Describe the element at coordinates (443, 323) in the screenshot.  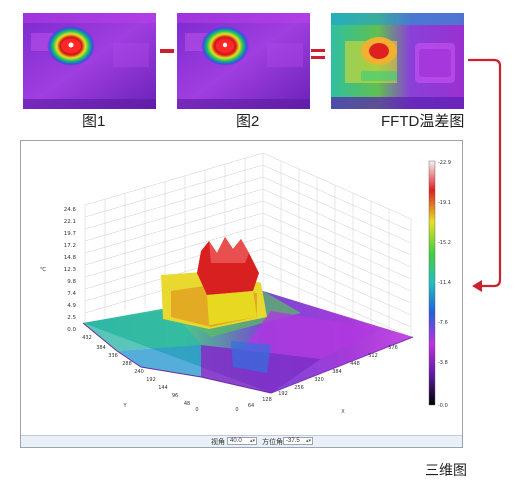
I see `colorbar-tick: -7.6` at that location.